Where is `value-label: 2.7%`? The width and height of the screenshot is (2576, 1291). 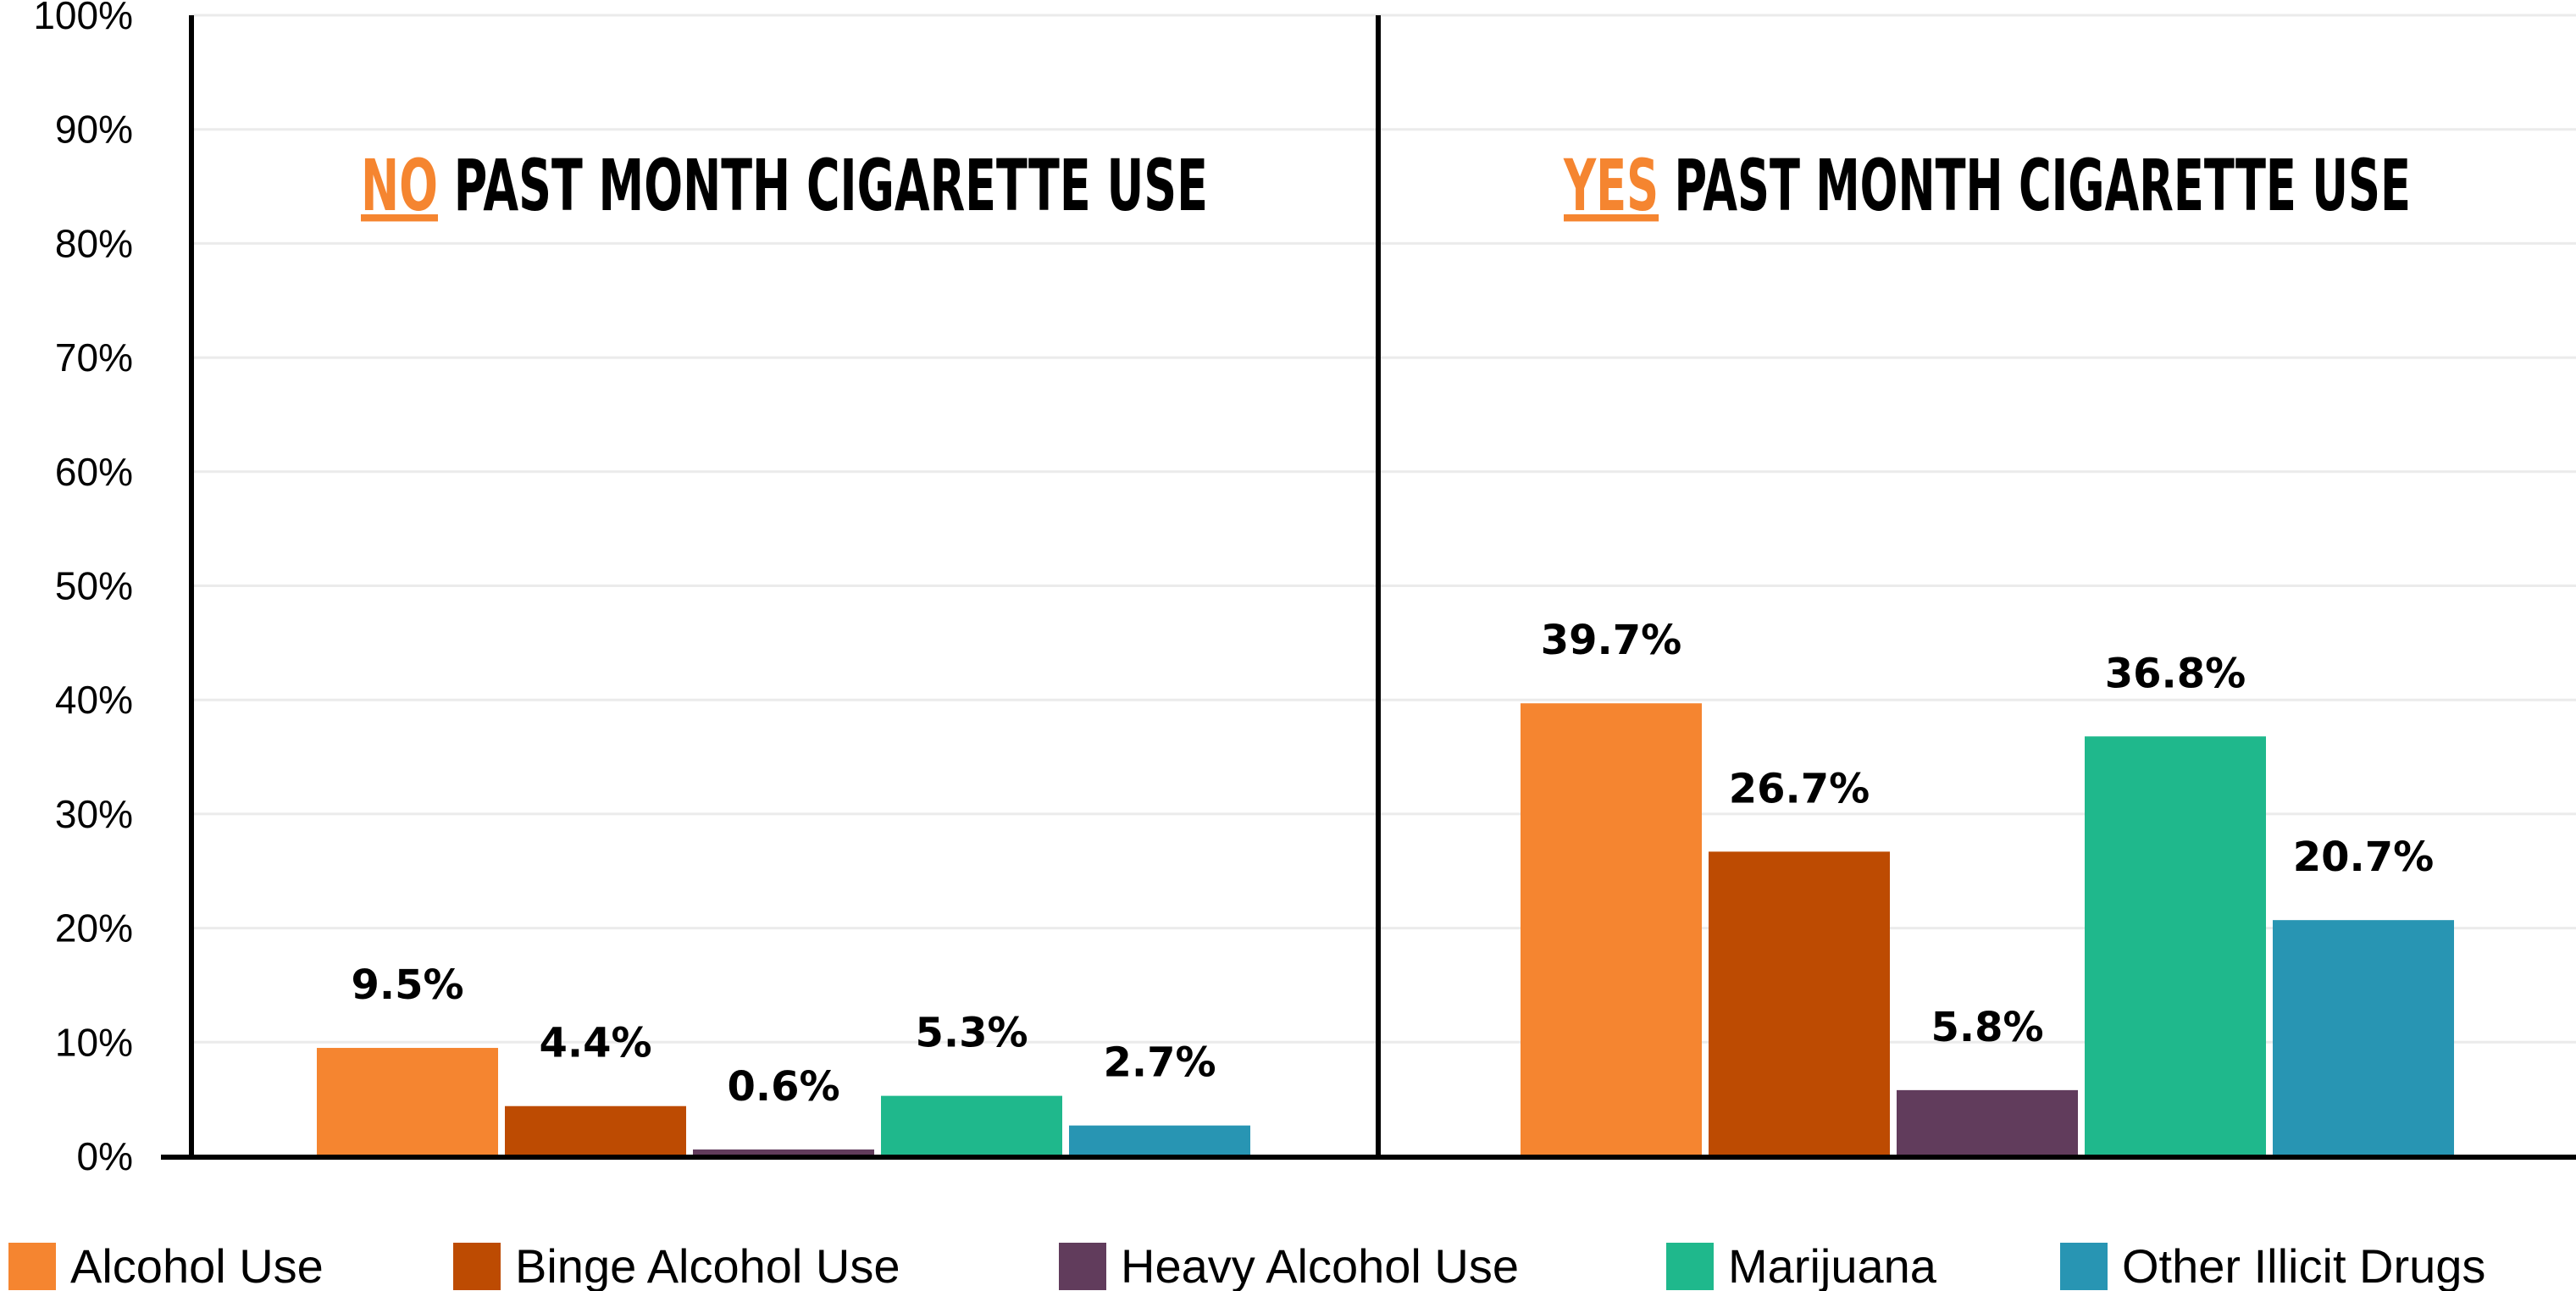
value-label: 2.7% is located at coordinates (1159, 1063).